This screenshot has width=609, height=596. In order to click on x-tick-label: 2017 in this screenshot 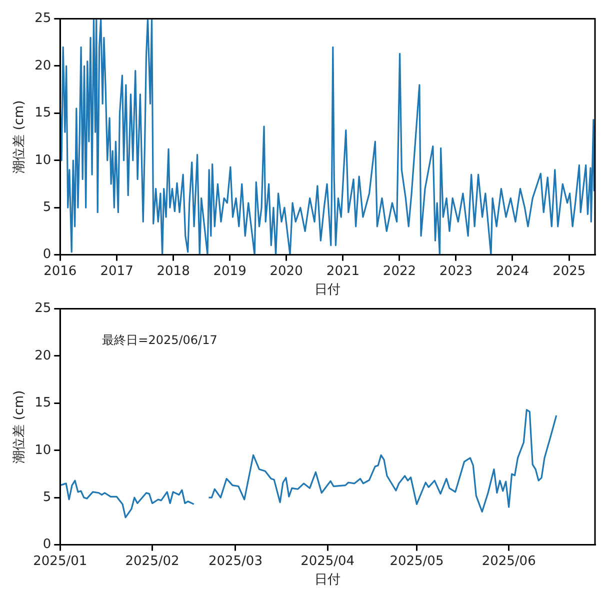, I will do `click(117, 271)`.